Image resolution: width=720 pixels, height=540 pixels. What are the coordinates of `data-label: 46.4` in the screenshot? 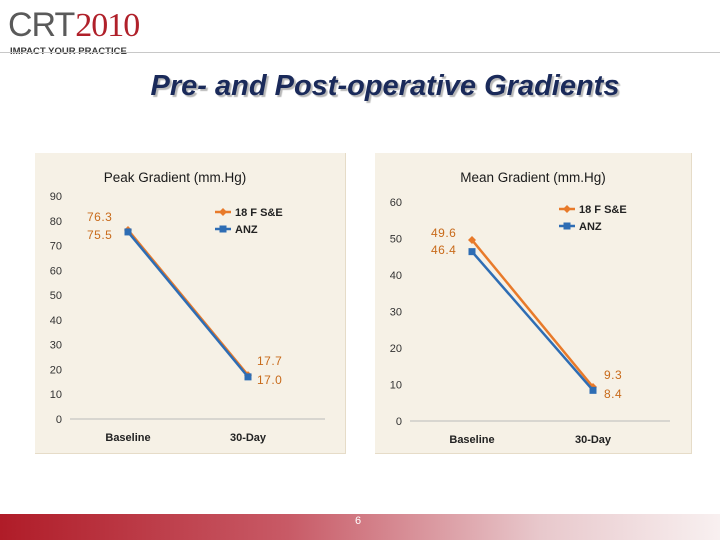 It's located at (443, 250).